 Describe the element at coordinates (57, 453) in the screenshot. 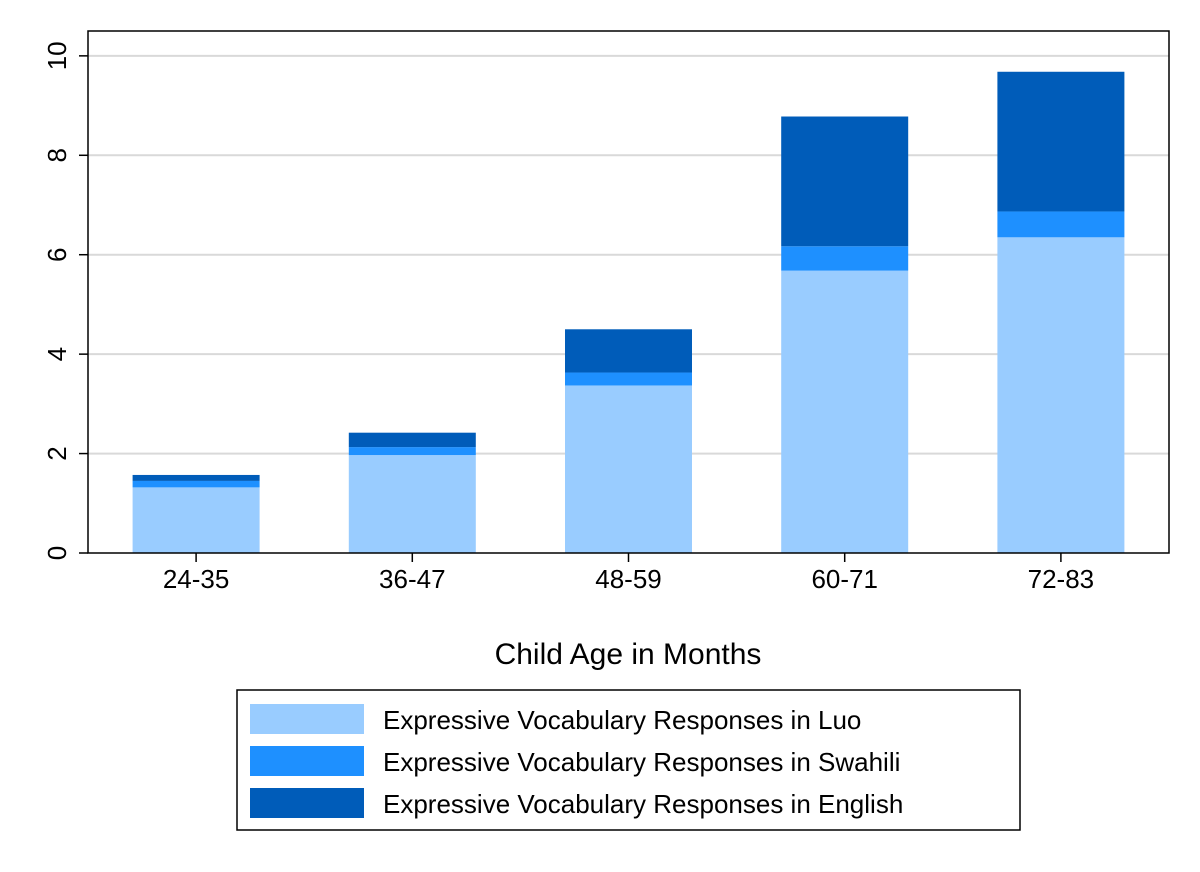

I see `y-tick-label: 2` at that location.